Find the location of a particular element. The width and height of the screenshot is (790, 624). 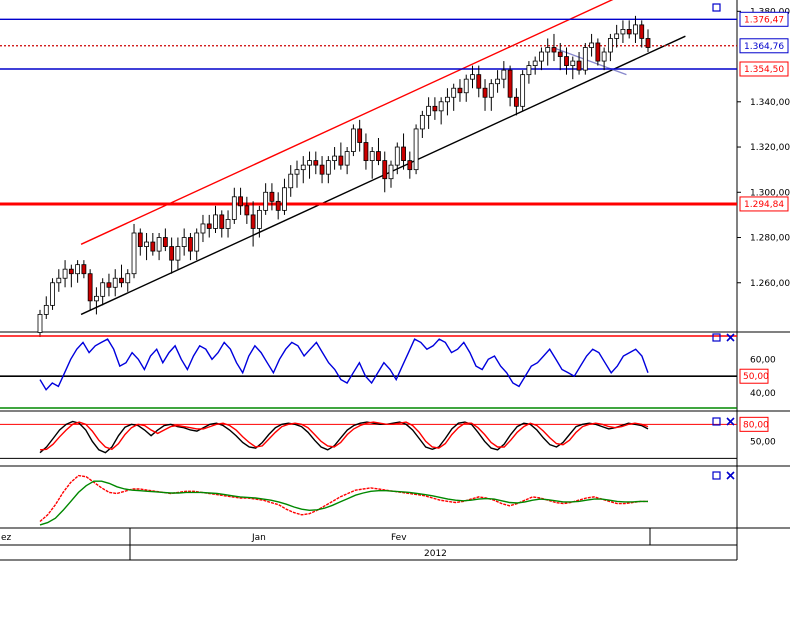

level-label: 1.294,84 is located at coordinates (764, 205).